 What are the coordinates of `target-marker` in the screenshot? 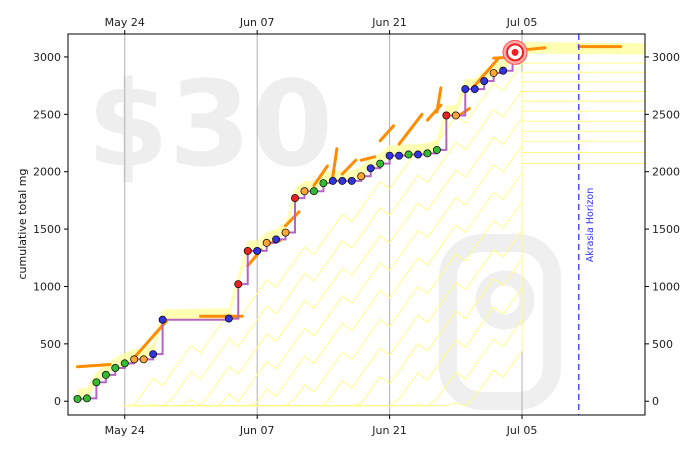 It's located at (515, 52).